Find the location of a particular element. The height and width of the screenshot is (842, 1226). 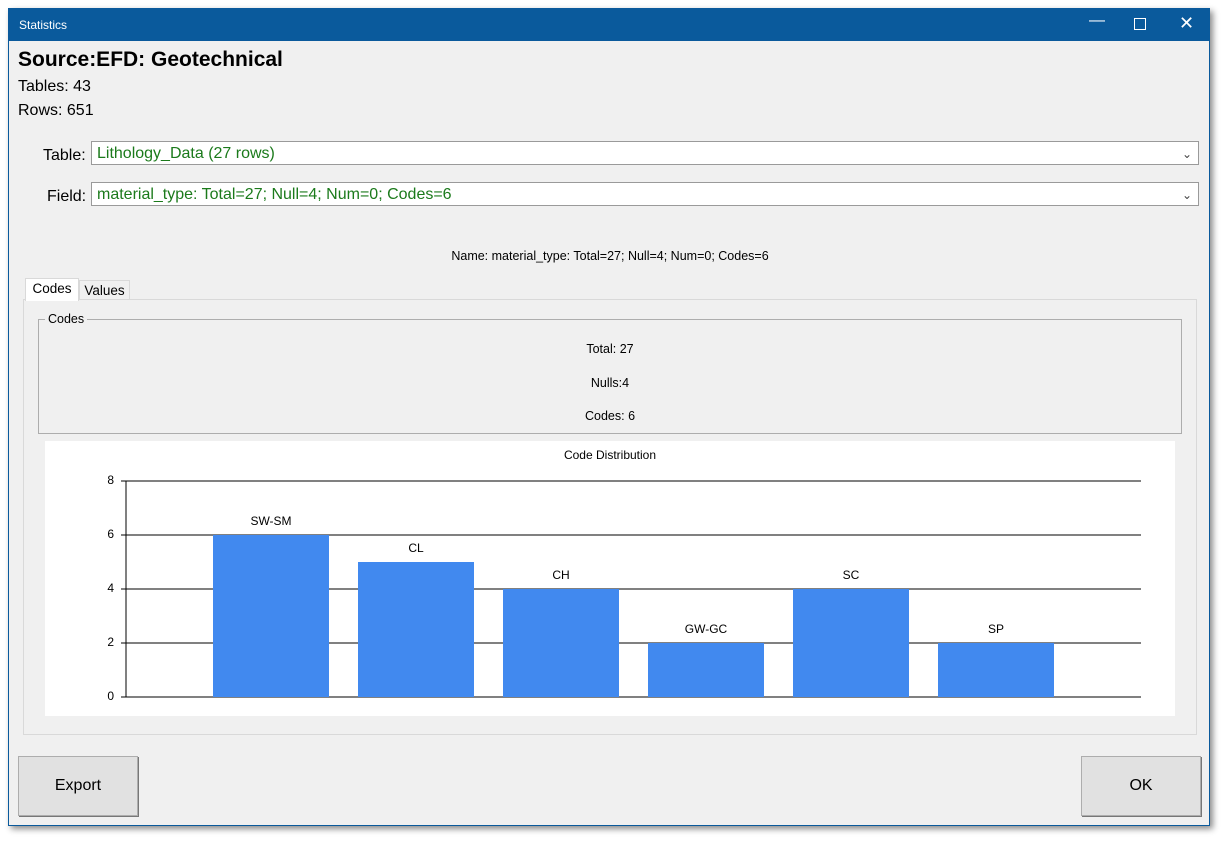

bar-label: CH is located at coordinates (560, 575).